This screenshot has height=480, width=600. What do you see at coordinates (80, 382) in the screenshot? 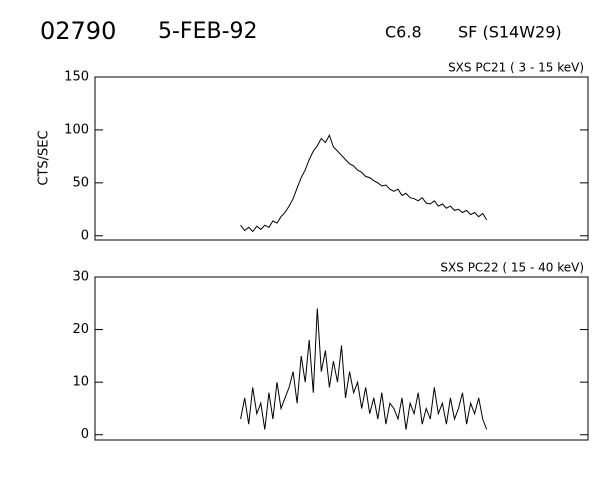
I see `y-tick-label: 10` at bounding box center [80, 382].